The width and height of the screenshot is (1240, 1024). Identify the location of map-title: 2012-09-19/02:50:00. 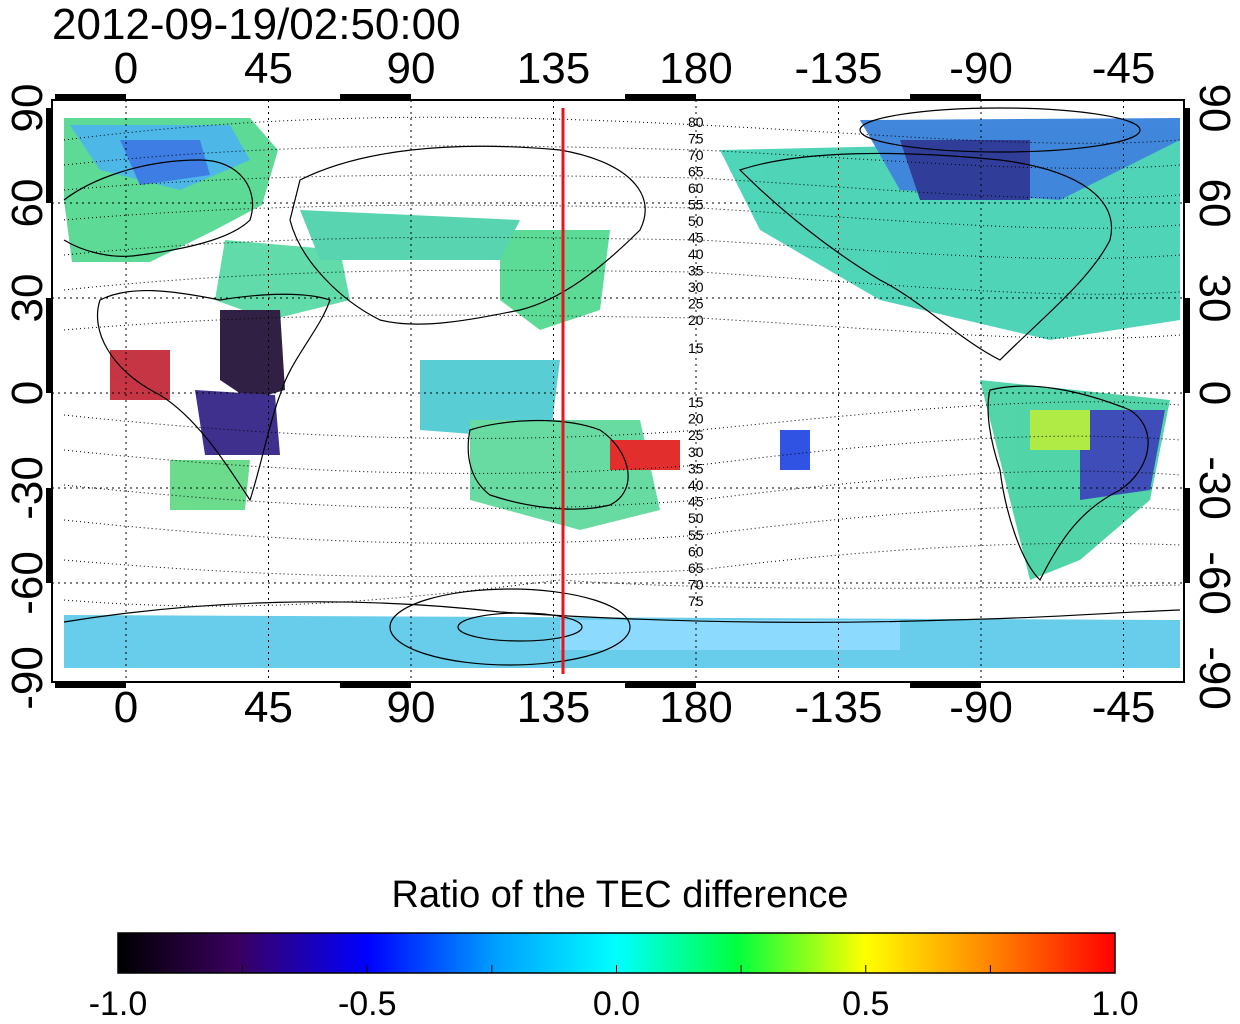
(256, 24).